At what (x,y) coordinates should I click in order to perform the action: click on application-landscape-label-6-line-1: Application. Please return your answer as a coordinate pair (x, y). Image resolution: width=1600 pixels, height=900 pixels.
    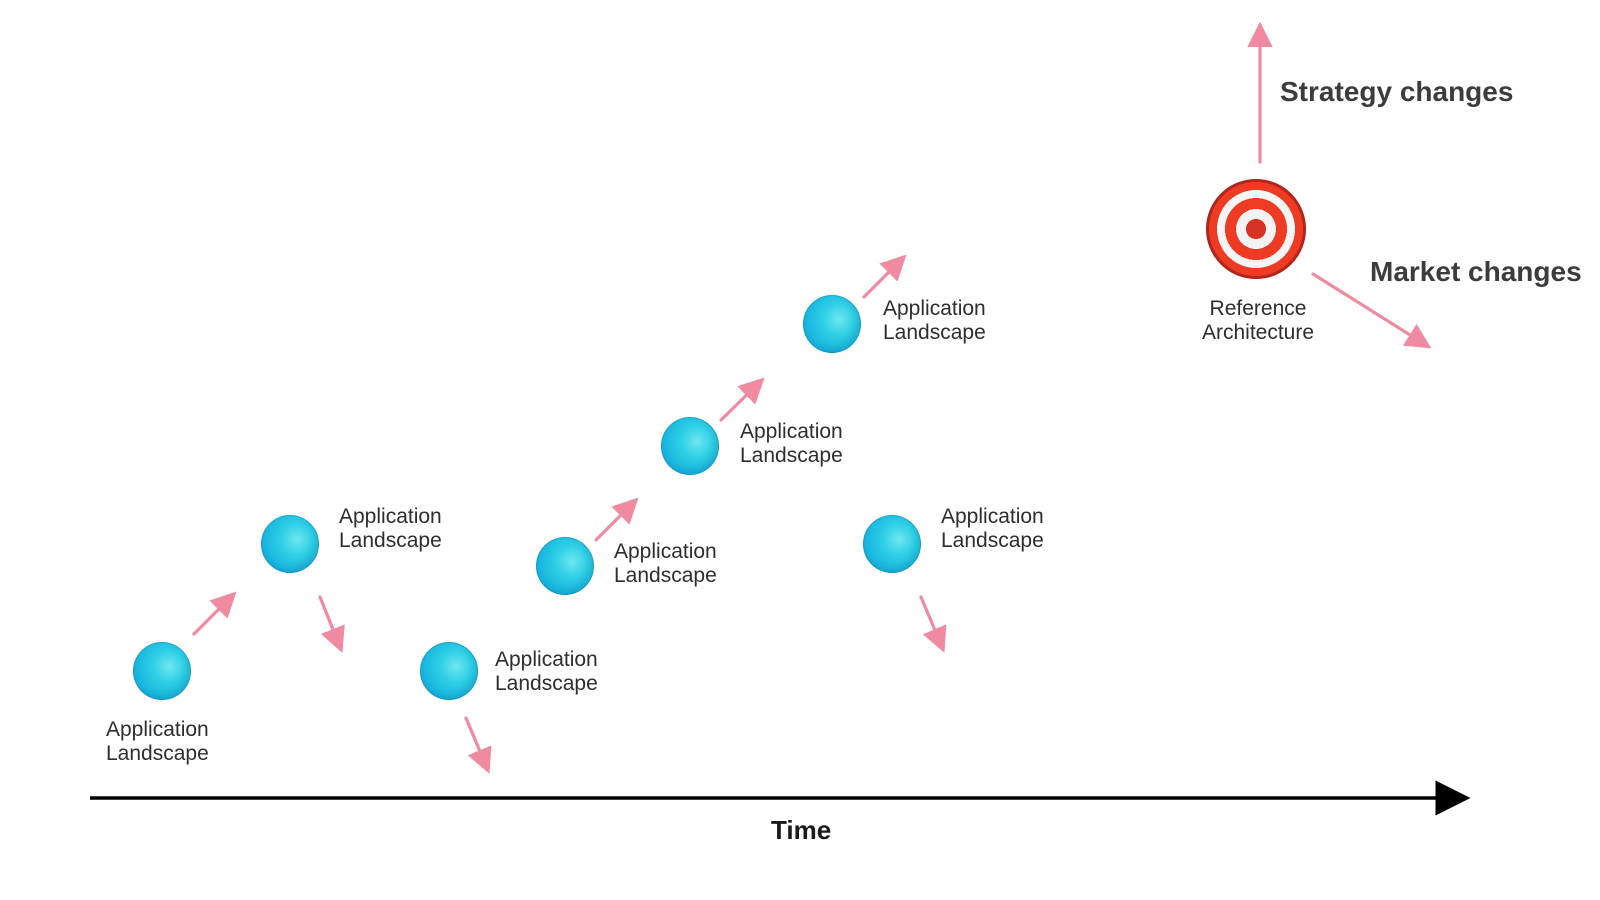
    Looking at the image, I should click on (934, 308).